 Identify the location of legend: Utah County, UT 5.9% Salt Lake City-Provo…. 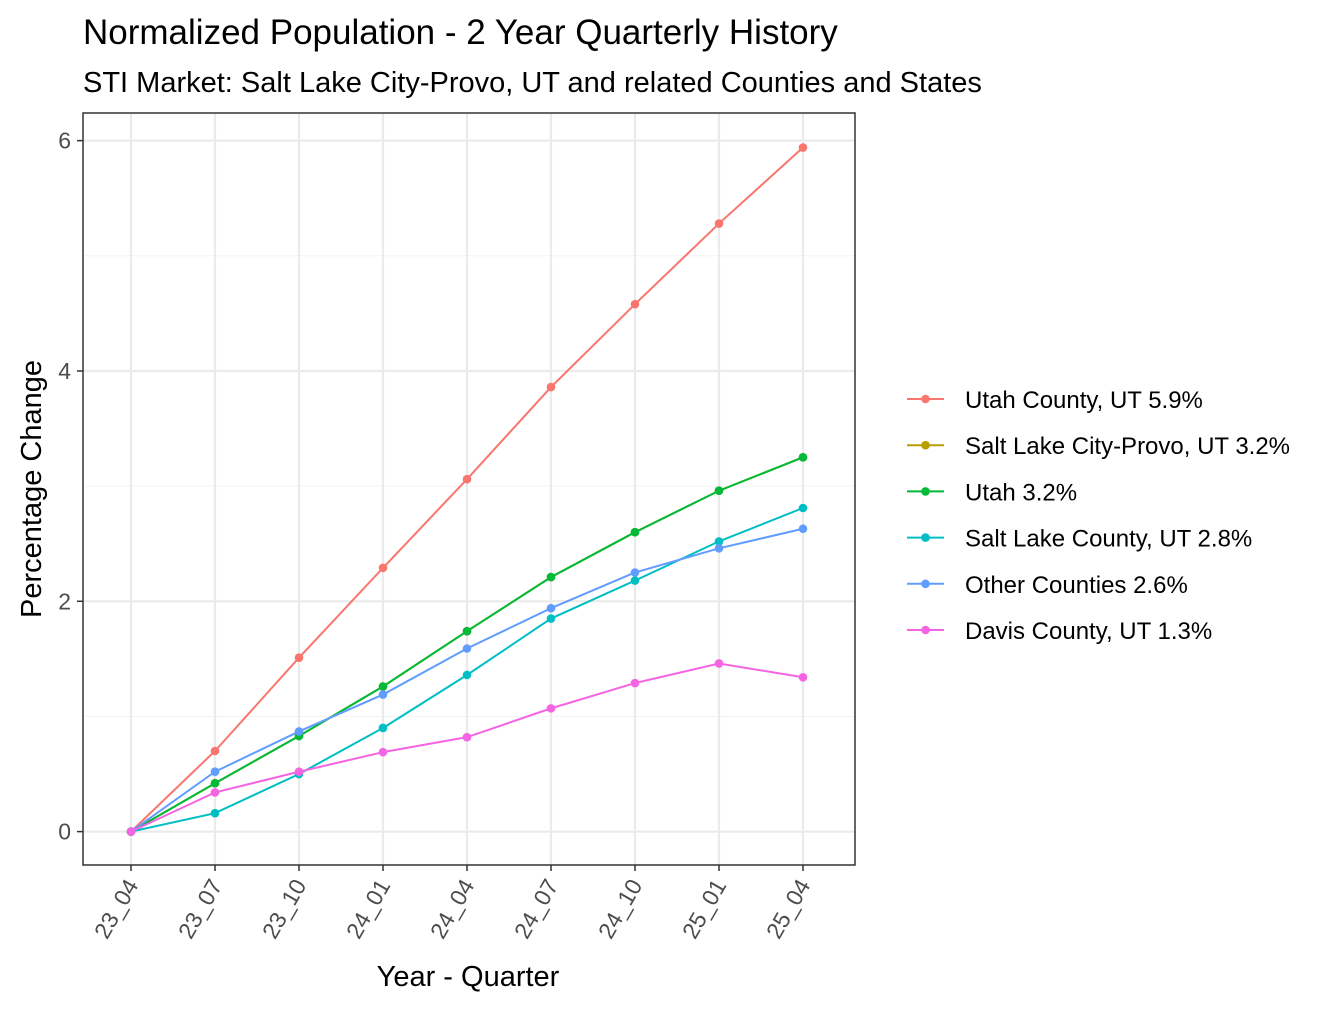
(1098, 516).